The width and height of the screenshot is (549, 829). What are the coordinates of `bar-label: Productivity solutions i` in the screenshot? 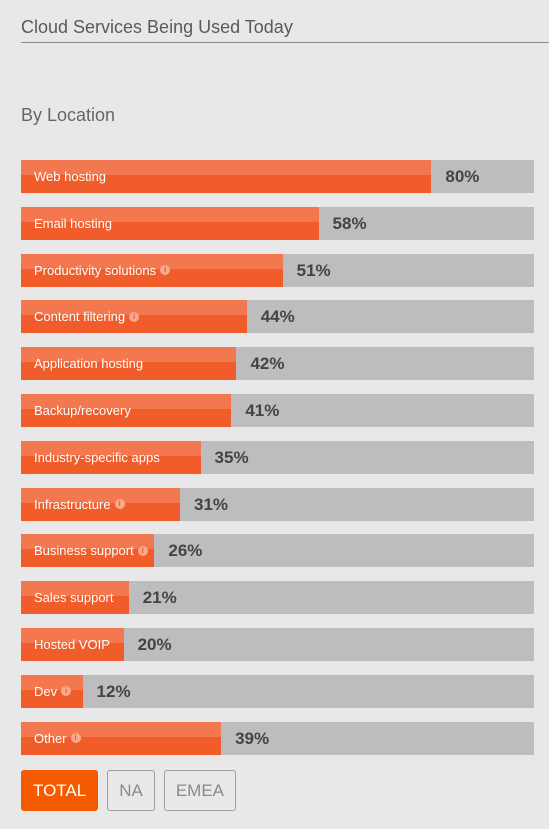 It's located at (102, 270).